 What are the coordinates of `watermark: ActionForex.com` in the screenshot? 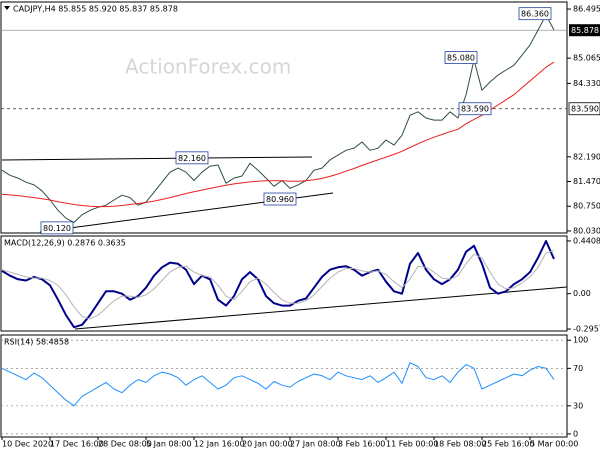 It's located at (208, 67).